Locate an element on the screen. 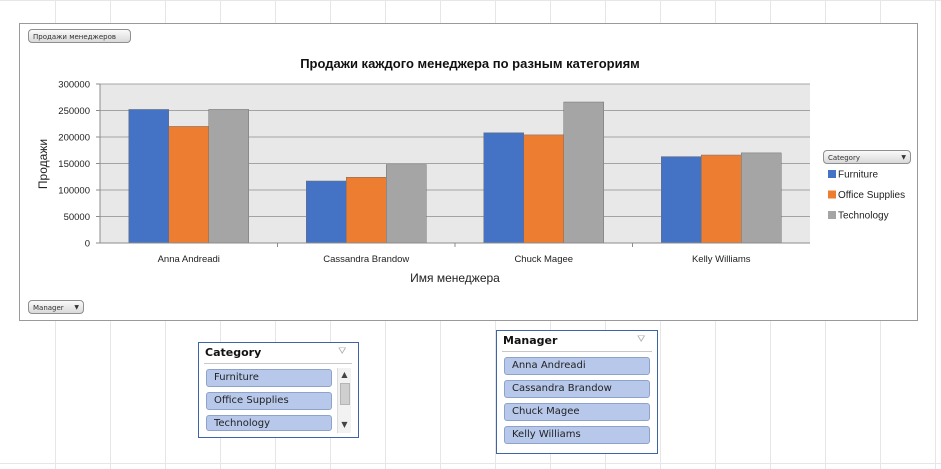 This screenshot has height=469, width=941. slicer-item-cassandra-brandow: Cassandra Brandow is located at coordinates (577, 389).